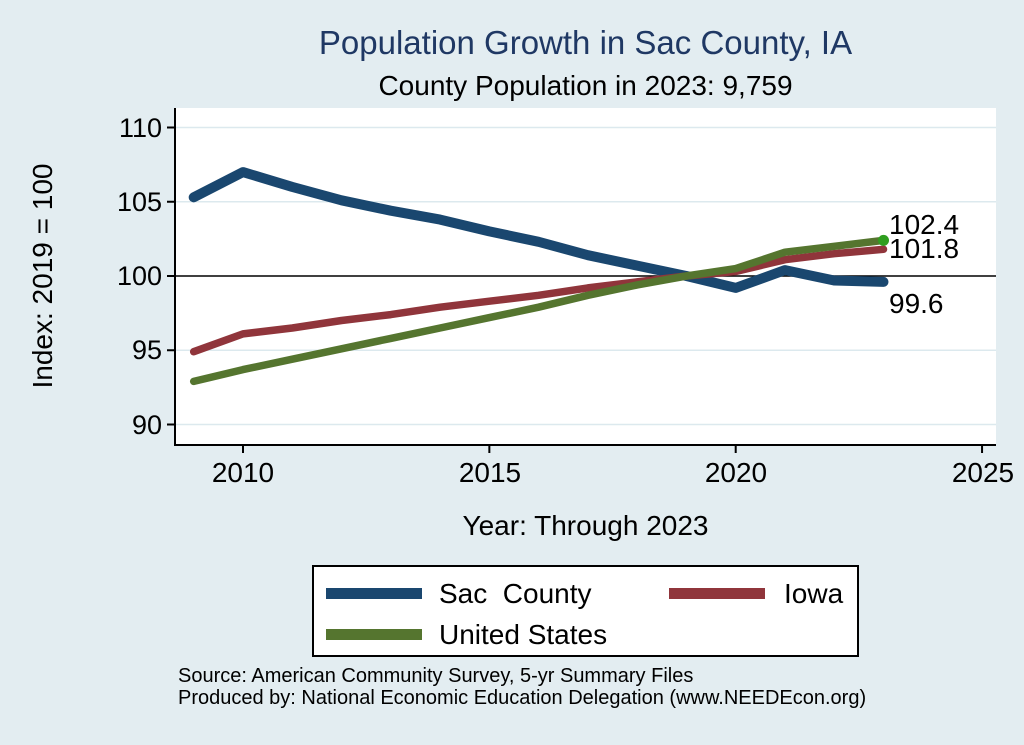 This screenshot has width=1024, height=745. Describe the element at coordinates (814, 593) in the screenshot. I see `legend-label-iowa: Iowa` at that location.